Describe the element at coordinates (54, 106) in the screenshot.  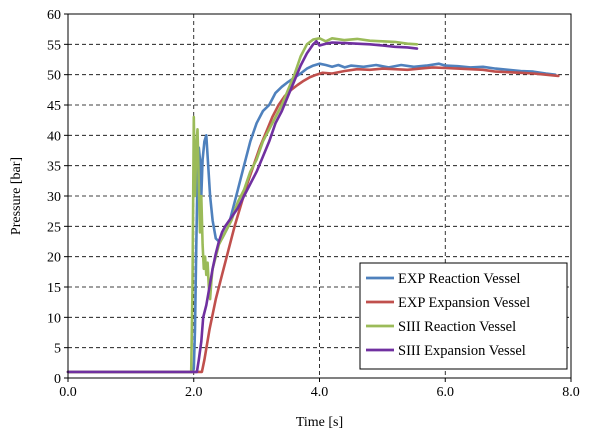
I see `y-tick-label: 45` at that location.